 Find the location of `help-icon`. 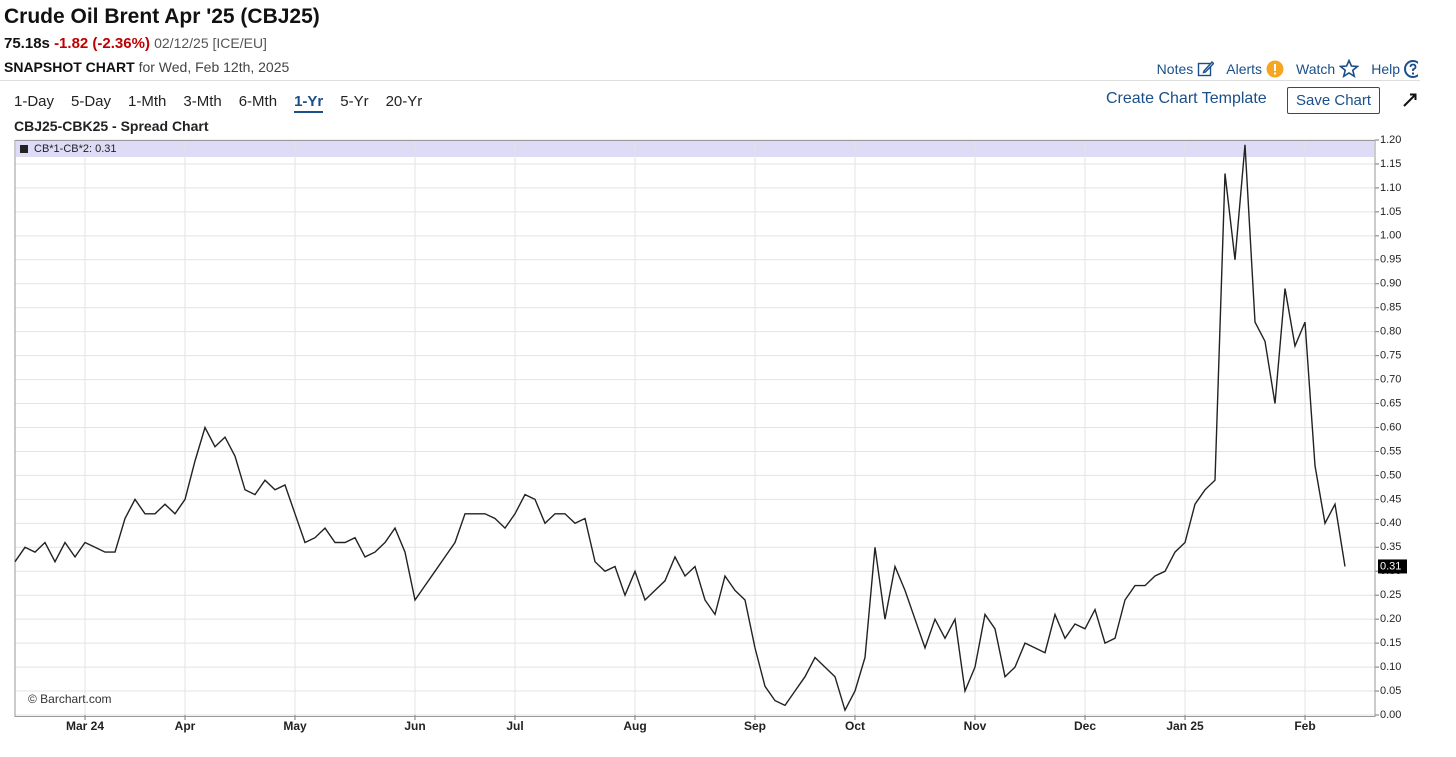

help-icon is located at coordinates (1411, 68).